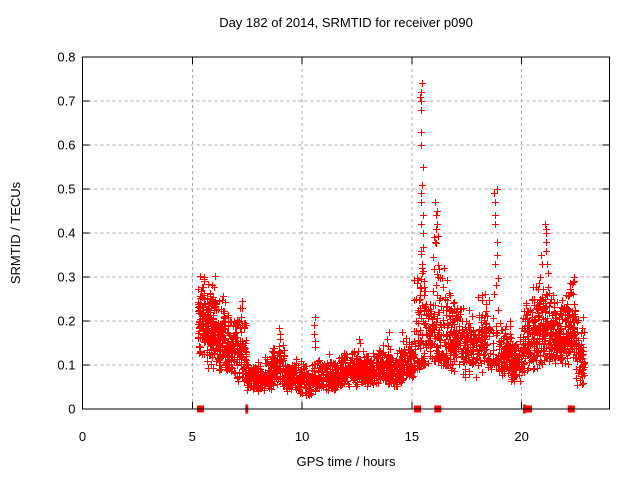  Describe the element at coordinates (66, 365) in the screenshot. I see `y-tick-label: 0.1` at that location.